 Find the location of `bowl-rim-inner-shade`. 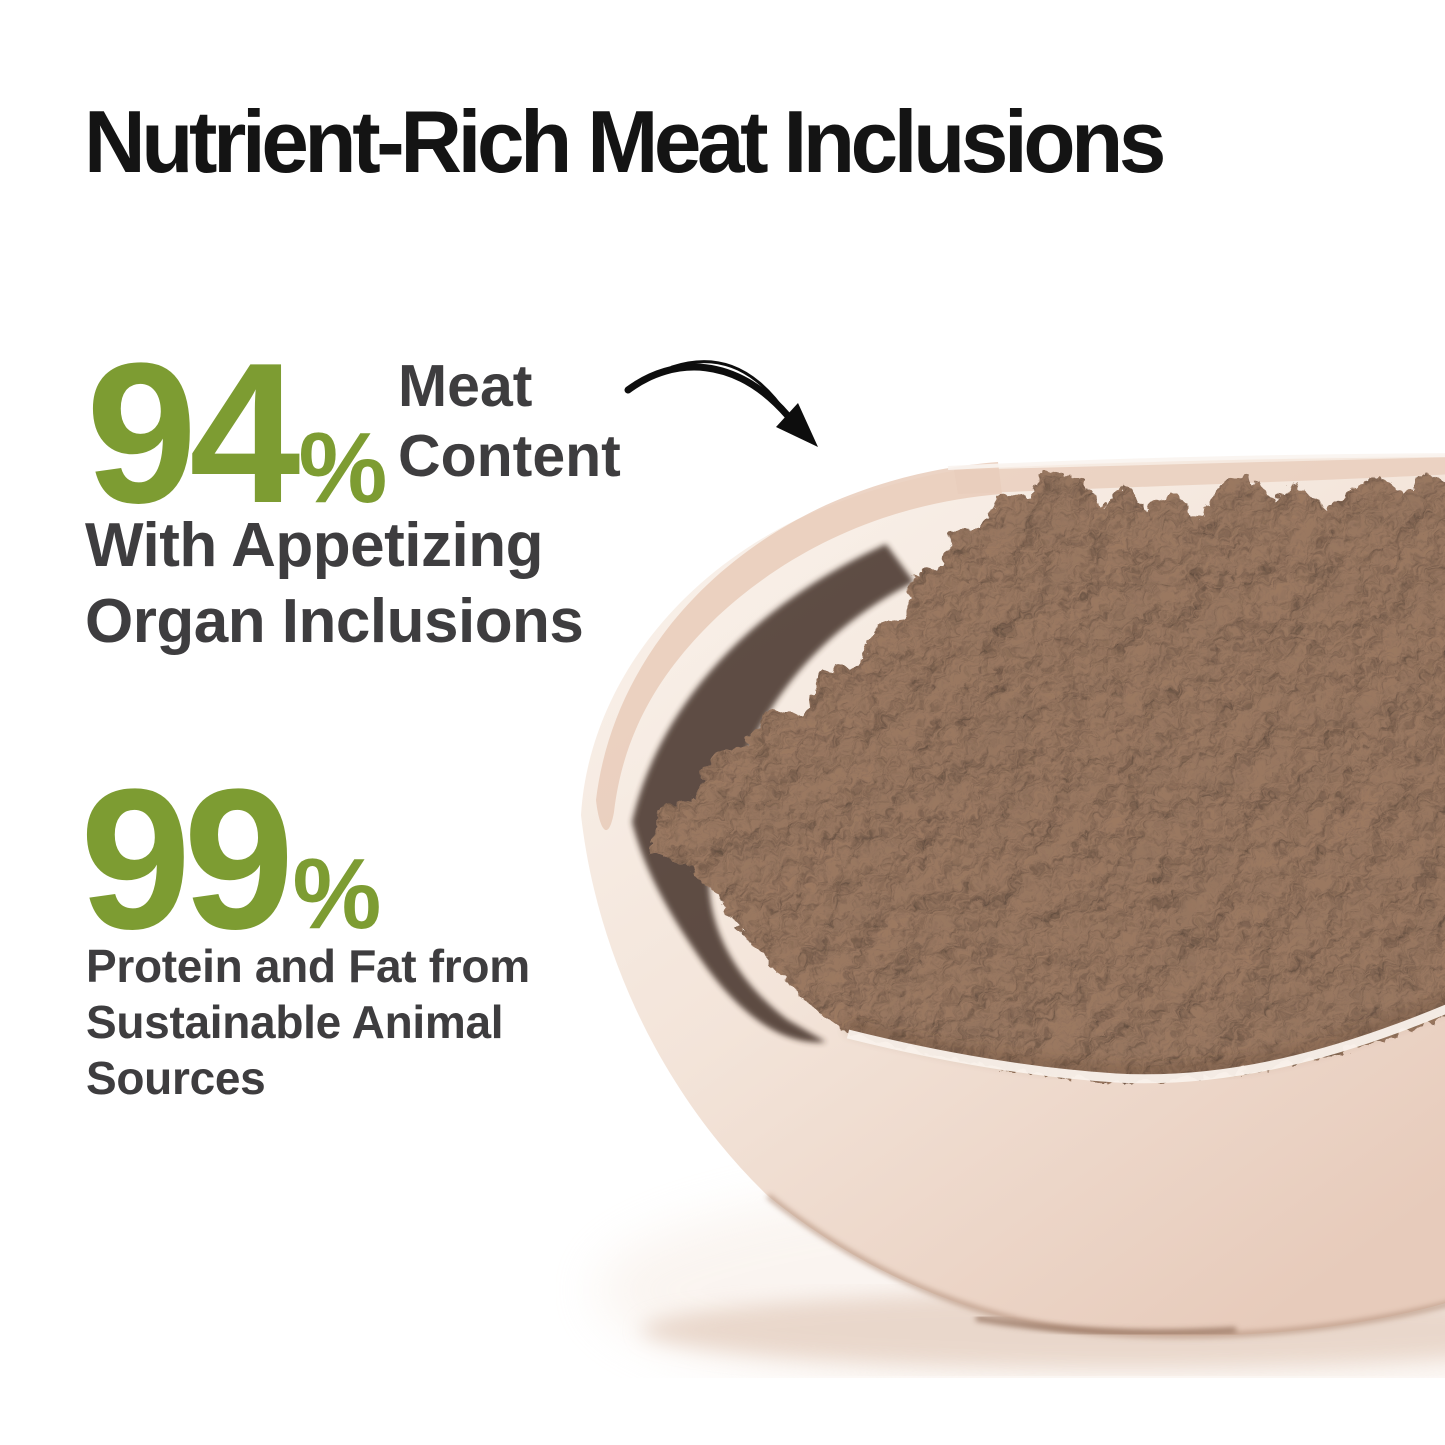

bowl-rim-inner-shade is located at coordinates (799, 646).